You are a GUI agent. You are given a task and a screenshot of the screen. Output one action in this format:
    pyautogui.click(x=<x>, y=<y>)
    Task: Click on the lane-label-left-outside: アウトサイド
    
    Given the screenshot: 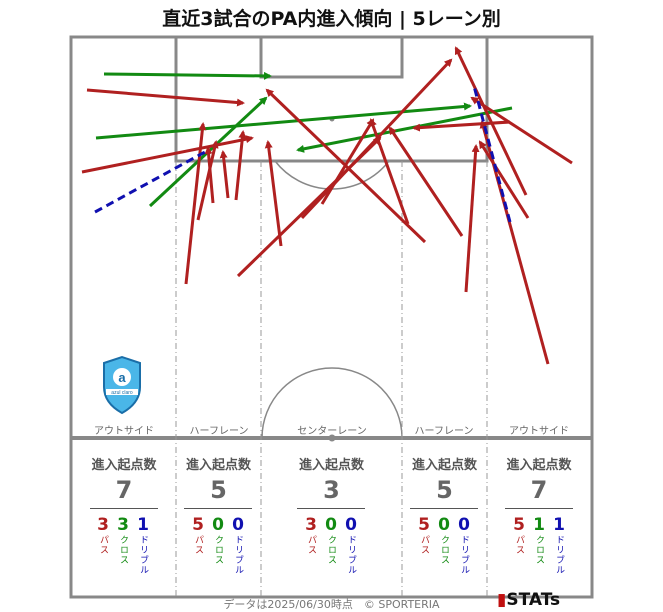 What is the action you would take?
    pyautogui.click(x=124, y=431)
    